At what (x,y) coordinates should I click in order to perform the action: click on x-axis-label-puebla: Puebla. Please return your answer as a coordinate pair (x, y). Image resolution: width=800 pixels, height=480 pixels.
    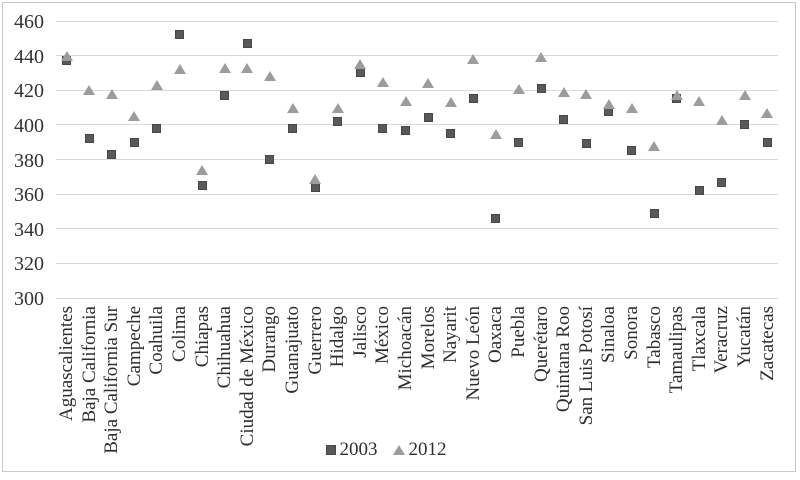
    Looking at the image, I should click on (518, 332).